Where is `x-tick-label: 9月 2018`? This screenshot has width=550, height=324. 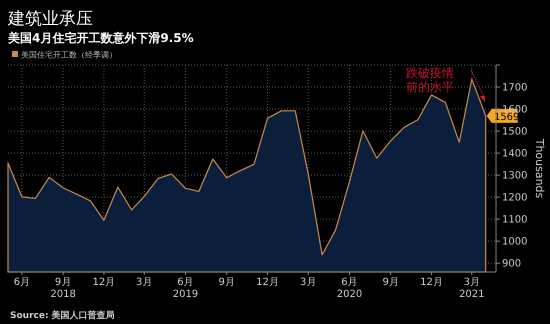 x-tick-label: 9月 2018 is located at coordinates (63, 288).